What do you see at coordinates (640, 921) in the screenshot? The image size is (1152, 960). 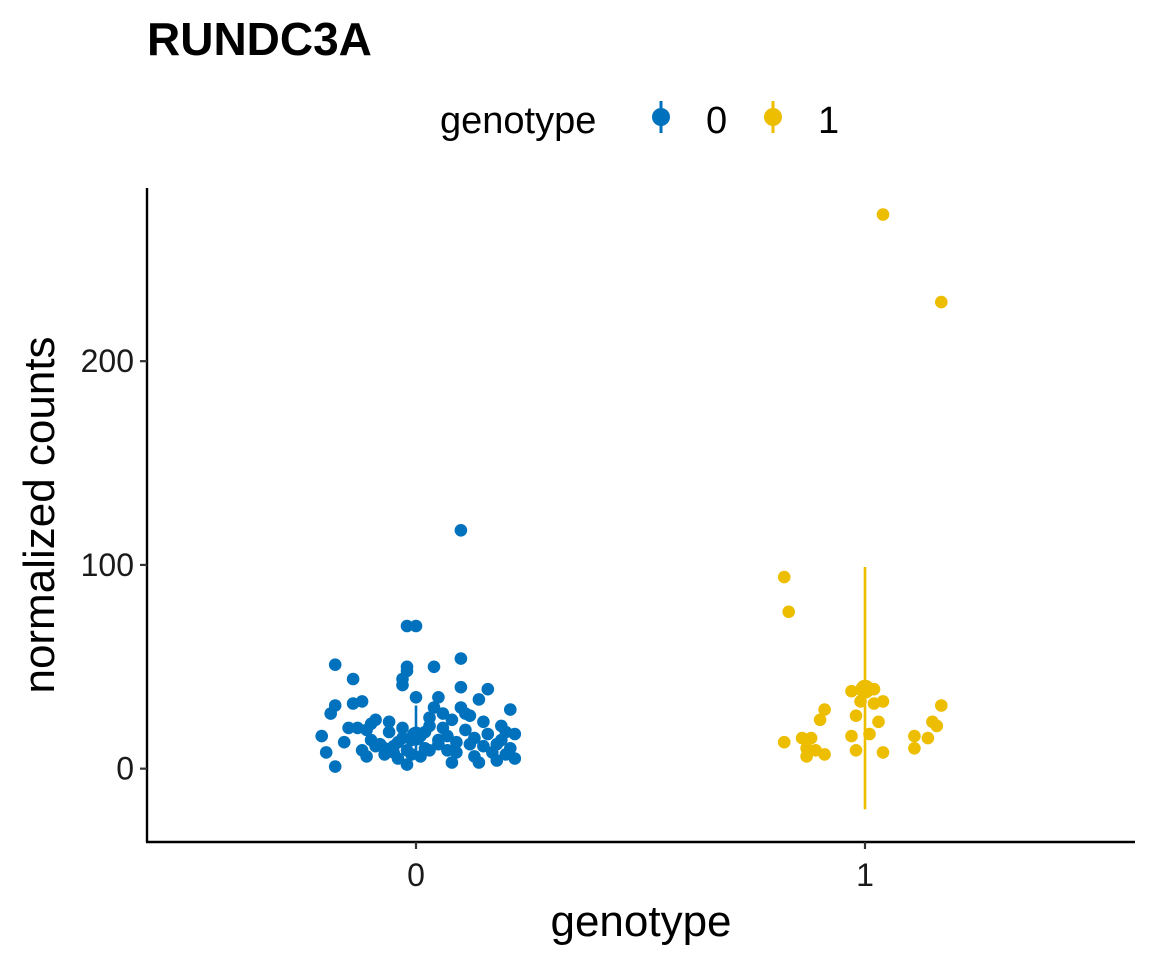 I see `x-axis-title: genotype` at bounding box center [640, 921].